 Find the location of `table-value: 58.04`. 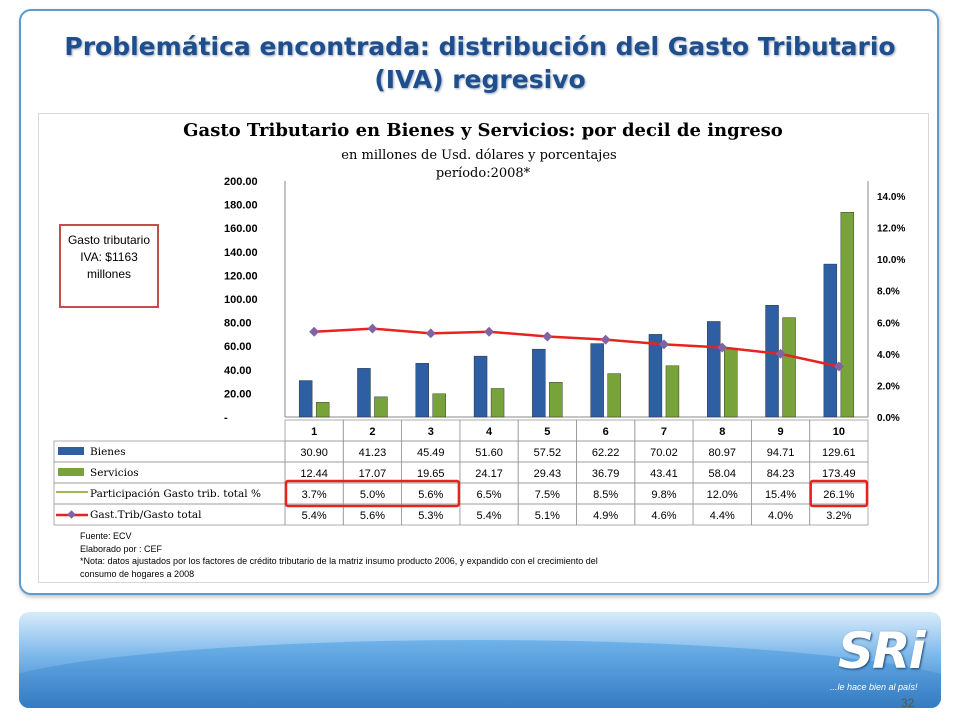

table-value: 58.04 is located at coordinates (722, 474).